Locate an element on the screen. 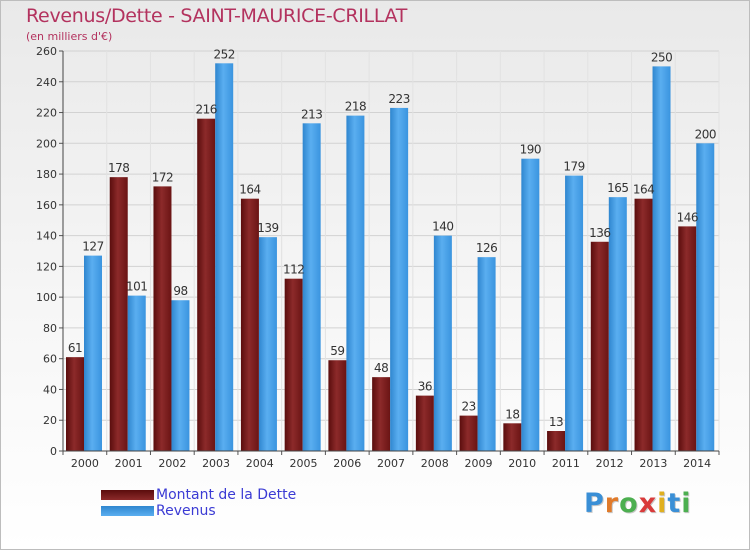 The image size is (750, 550). x-tick-label-2000: 2000 is located at coordinates (85, 463).